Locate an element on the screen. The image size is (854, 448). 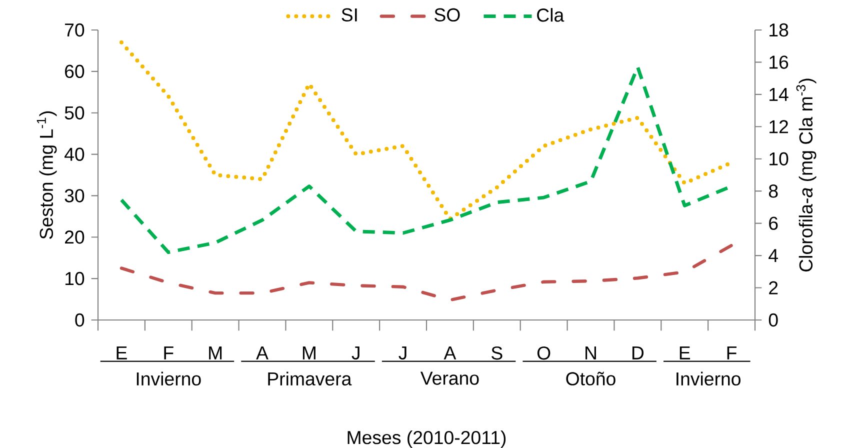
y2-tick-label: 12 is located at coordinates (779, 127).